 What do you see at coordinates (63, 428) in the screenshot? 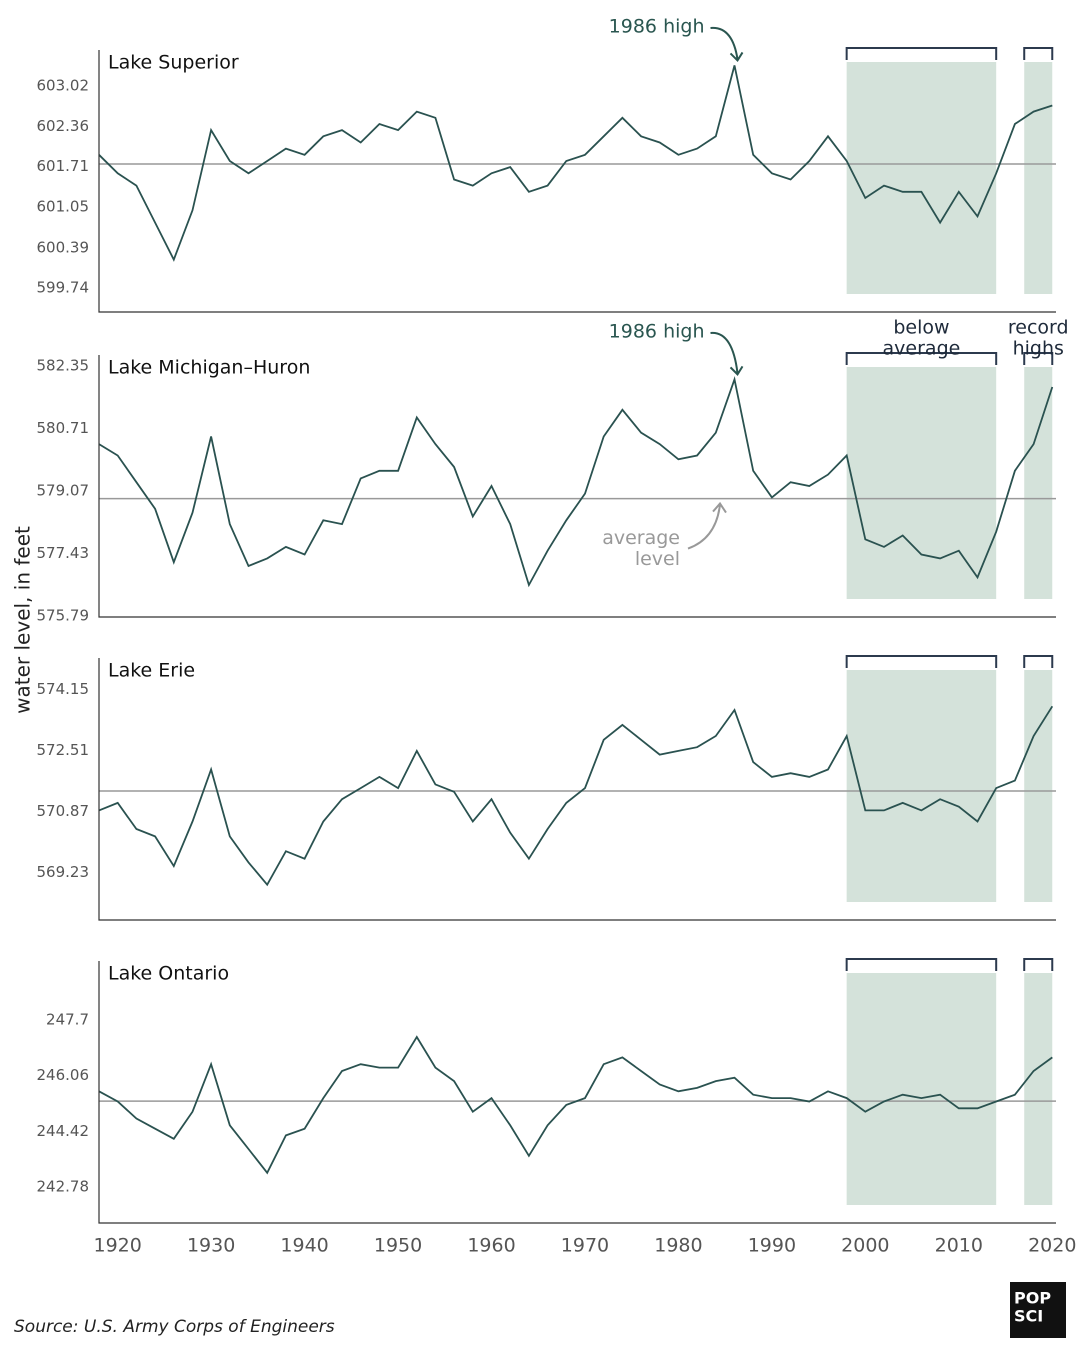
I see `y-tick-label: 580.71` at bounding box center [63, 428].